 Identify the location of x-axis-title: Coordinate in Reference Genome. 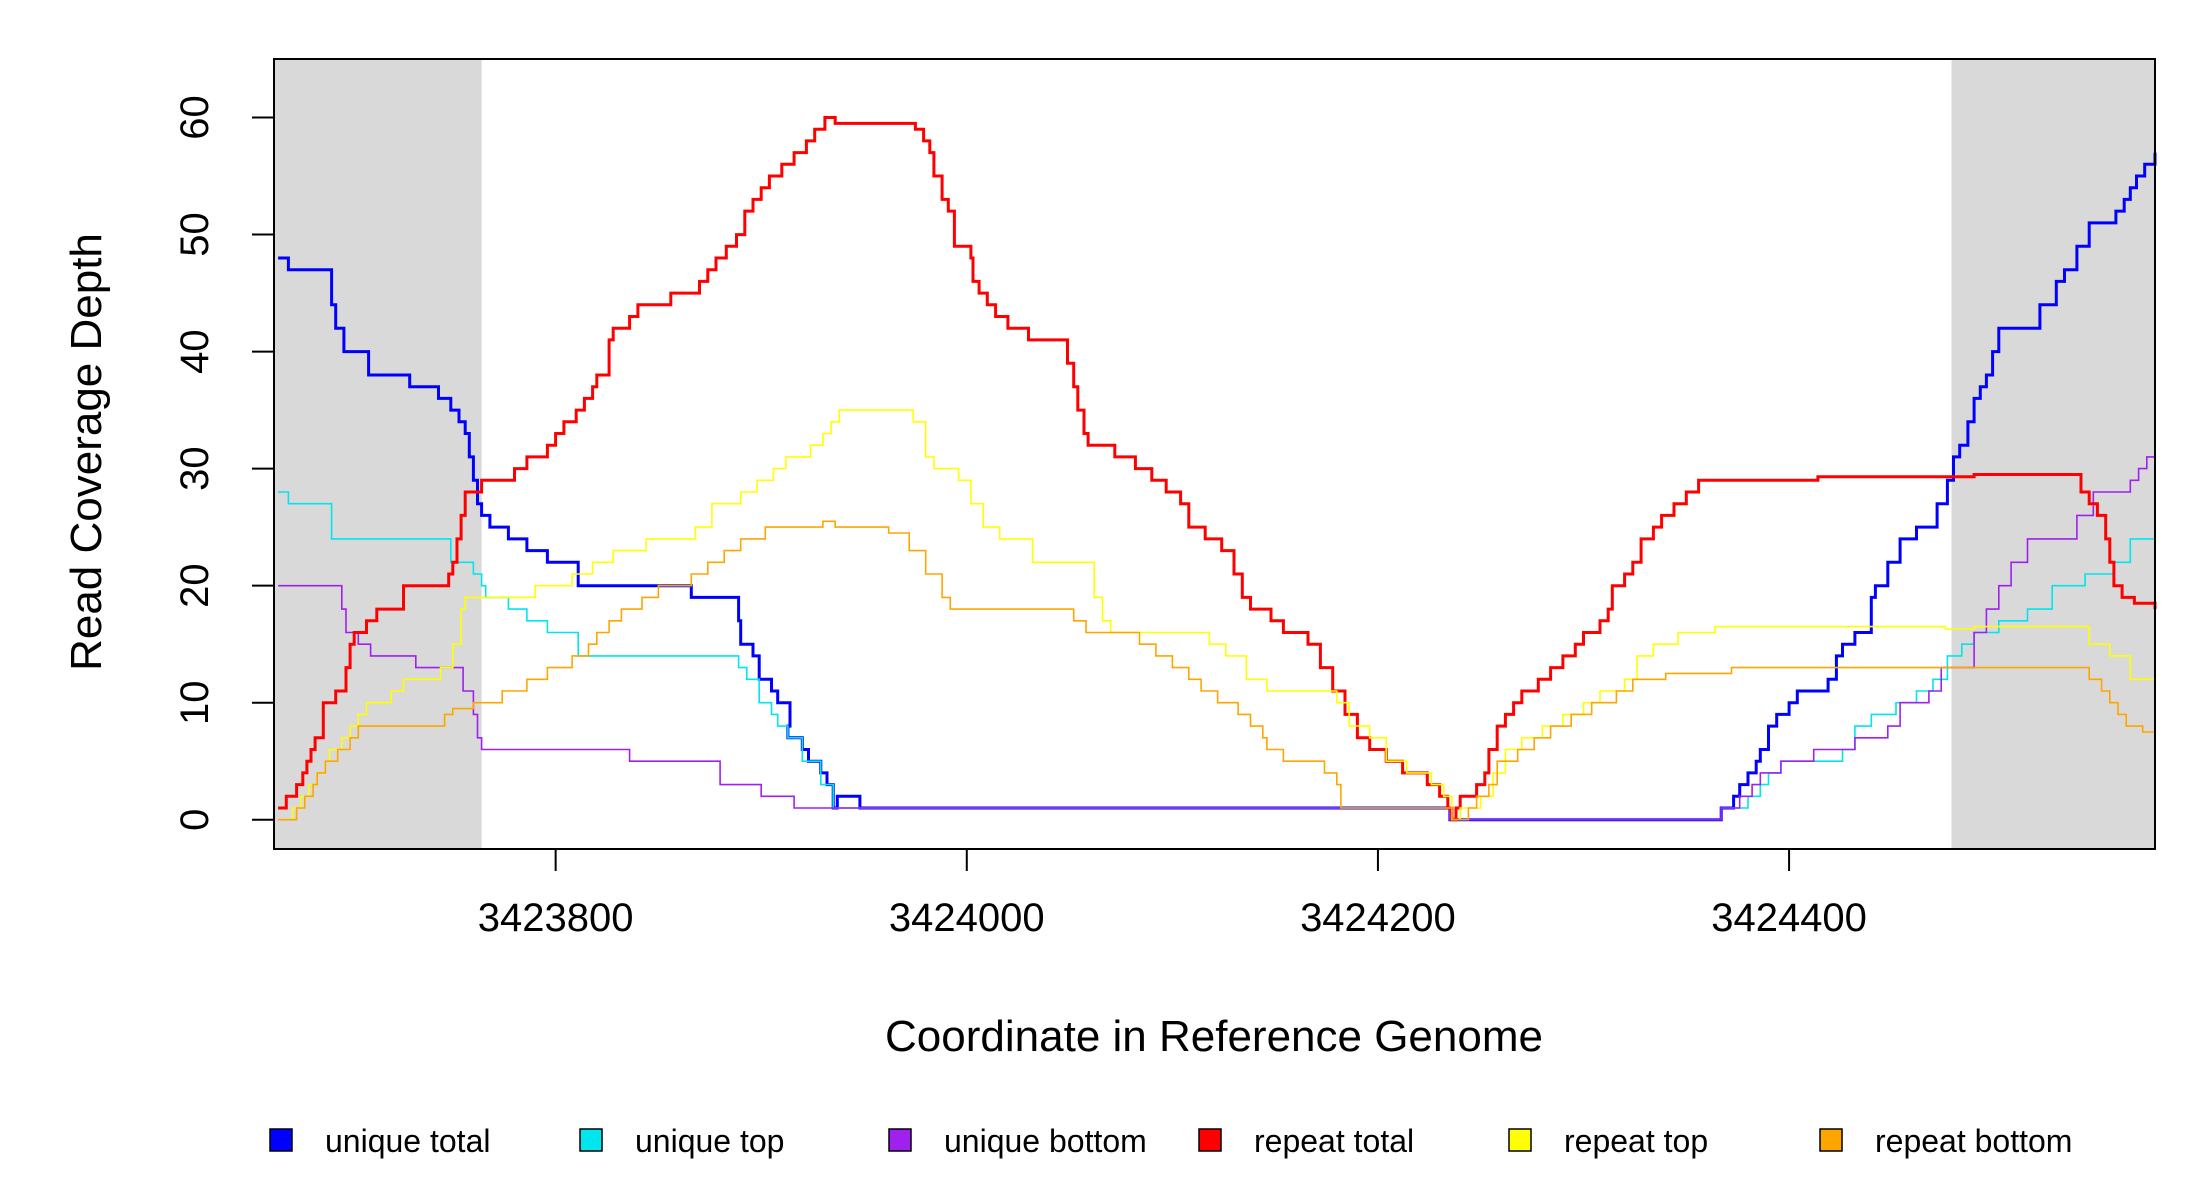
(1214, 1036).